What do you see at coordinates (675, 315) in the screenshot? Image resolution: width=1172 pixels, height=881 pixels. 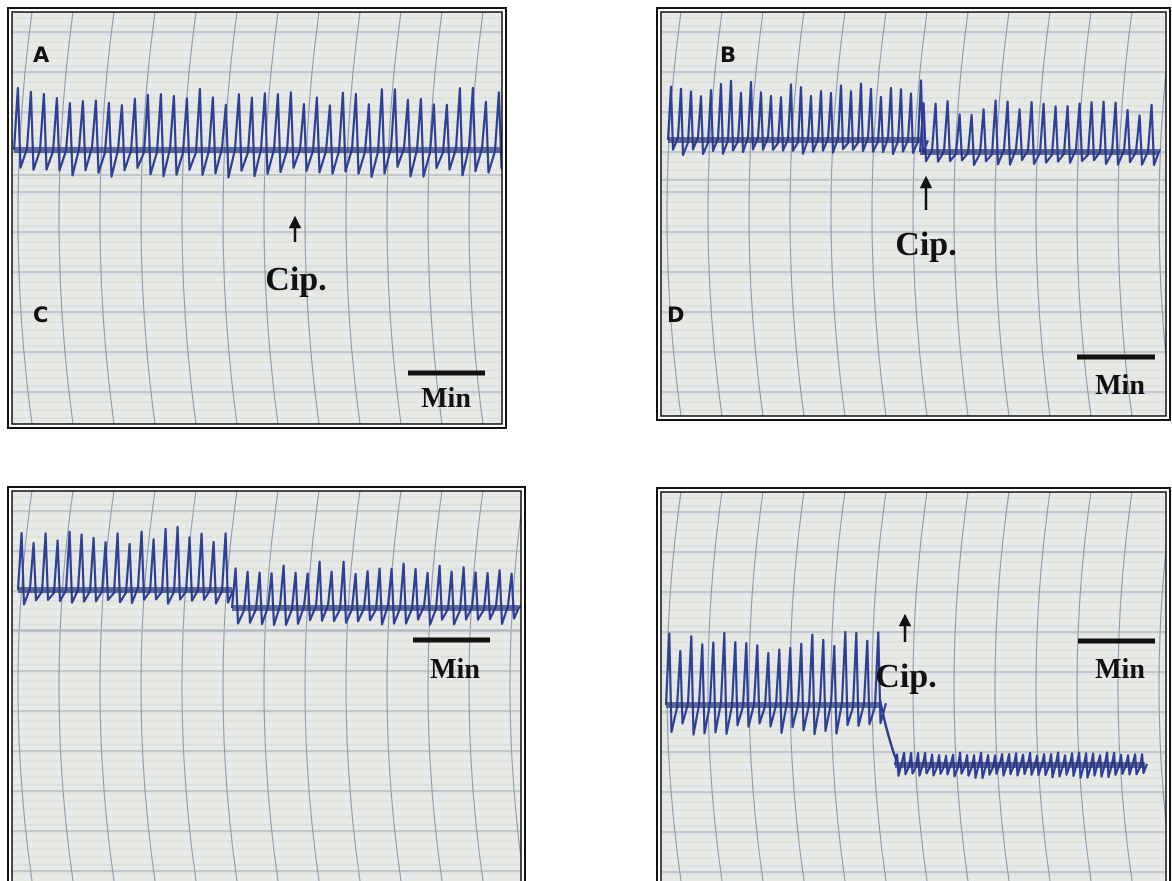 I see `panel-letter: D` at bounding box center [675, 315].